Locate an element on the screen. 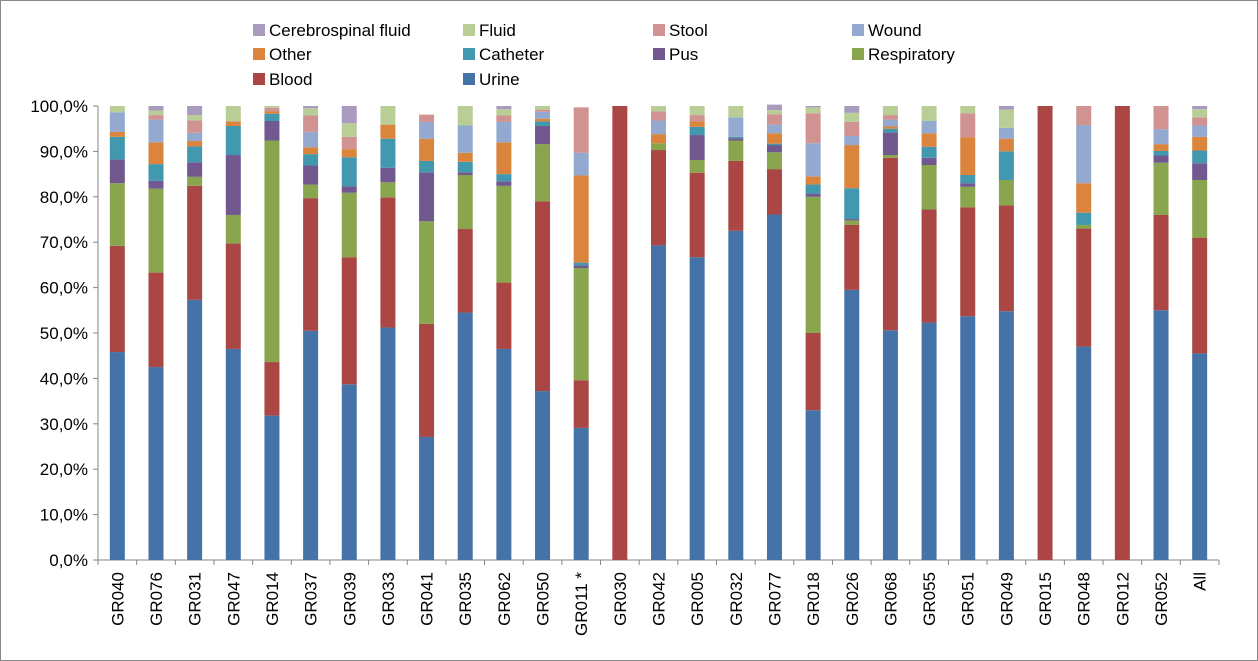 The width and height of the screenshot is (1258, 661). x-category-label: GR030 is located at coordinates (620, 599).